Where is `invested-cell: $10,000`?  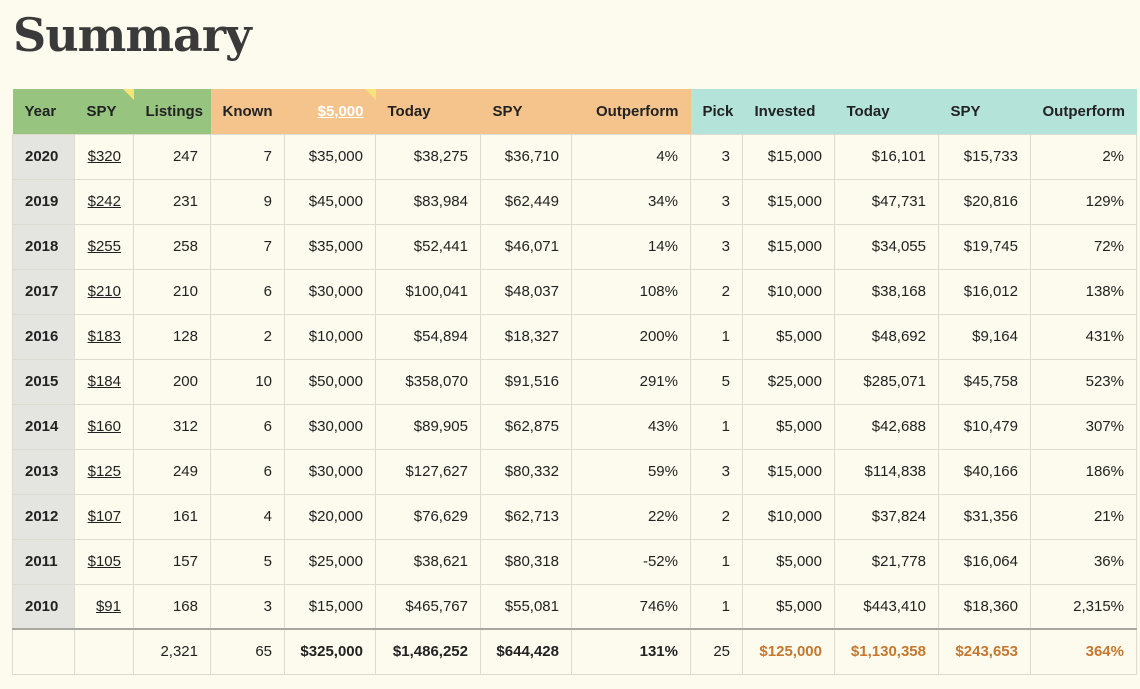
invested-cell: $10,000 is located at coordinates (788, 291).